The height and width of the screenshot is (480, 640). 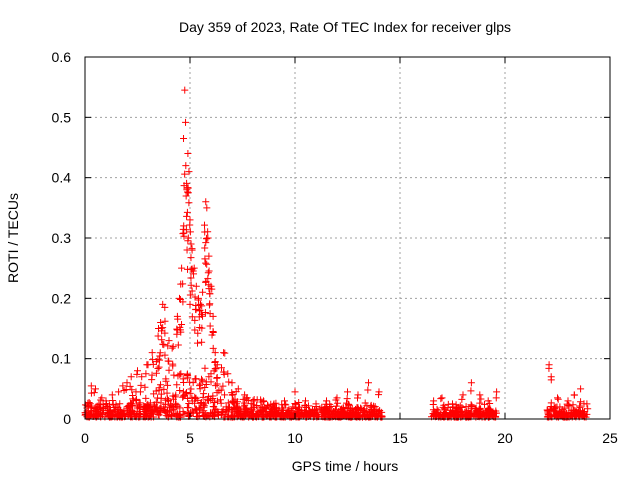 I want to click on x-axis-label: GPS time / hours, so click(x=345, y=466).